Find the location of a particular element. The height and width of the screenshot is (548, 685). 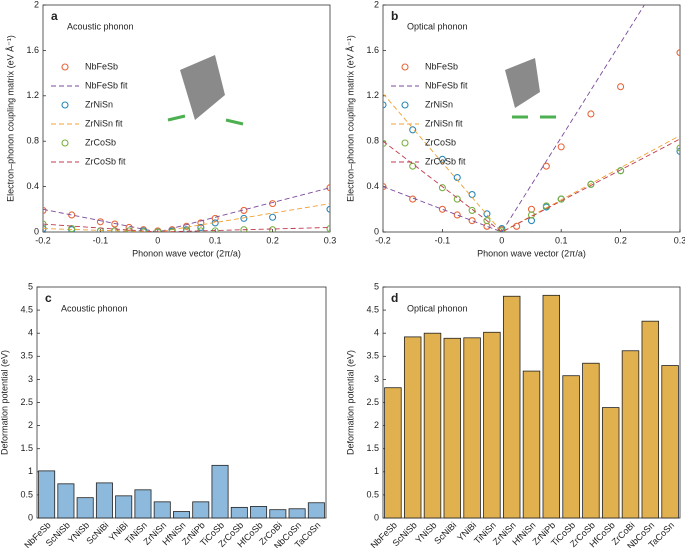

y-tick-label: 4 is located at coordinates (30, 333).